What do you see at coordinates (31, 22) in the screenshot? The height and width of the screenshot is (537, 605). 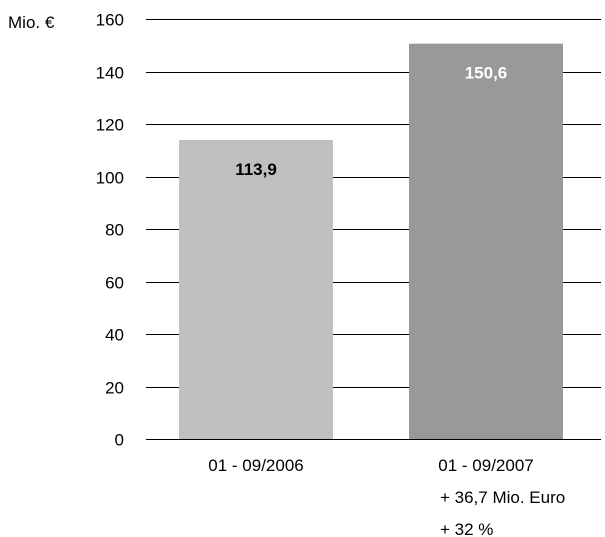 I see `y-axis-unit-label: Mio. €` at bounding box center [31, 22].